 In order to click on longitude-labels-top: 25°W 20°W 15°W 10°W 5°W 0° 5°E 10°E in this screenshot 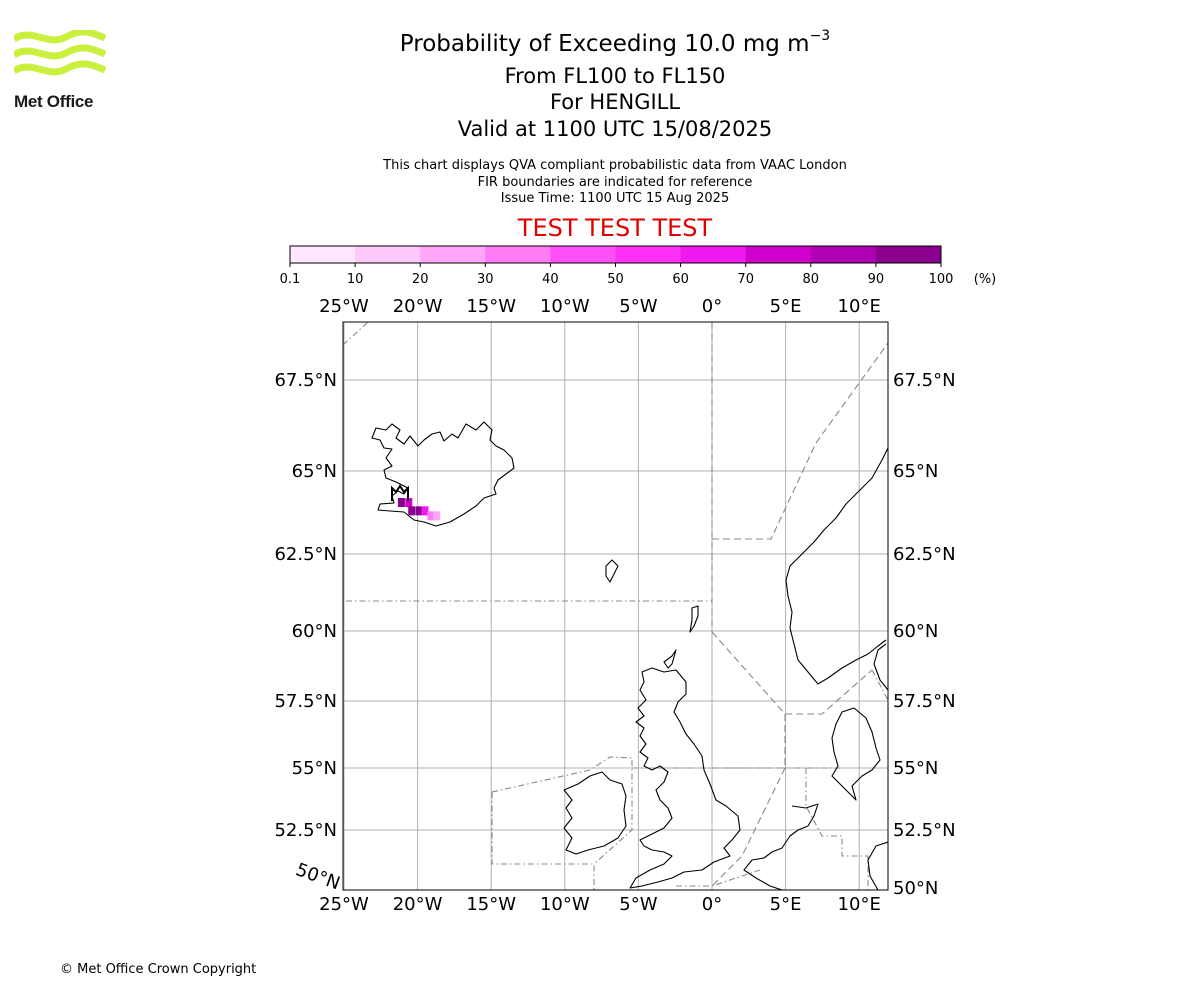, I will do `click(600, 306)`.